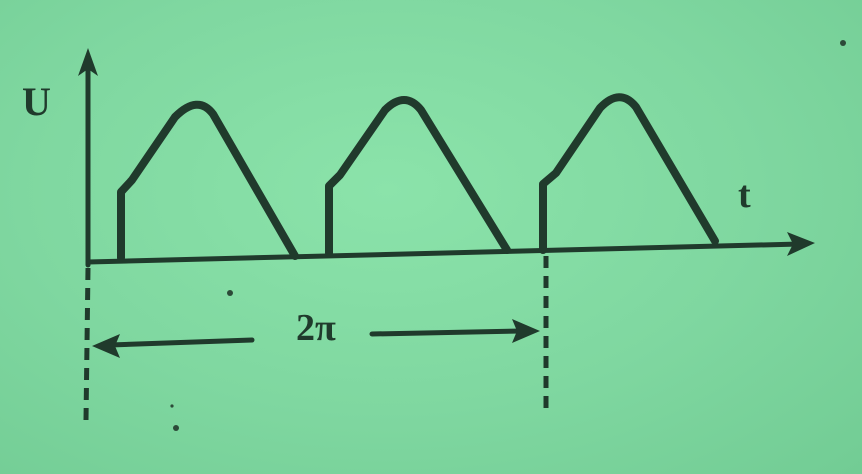 This screenshot has height=474, width=862. I want to click on period-start-guide, so click(87, 344).